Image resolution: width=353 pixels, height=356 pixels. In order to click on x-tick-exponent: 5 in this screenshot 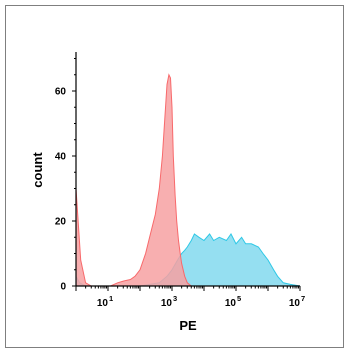, I will do `click(239, 298)`.